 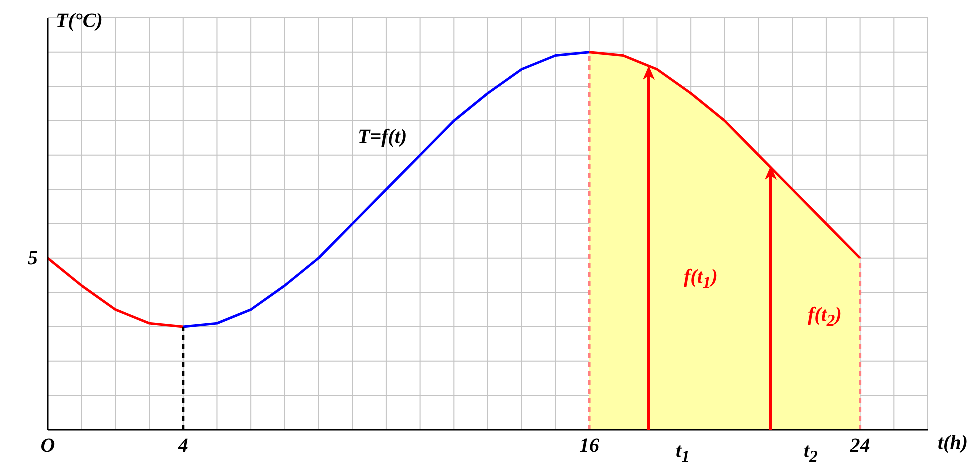 I want to click on x-tick-label: 4, so click(x=182, y=446).